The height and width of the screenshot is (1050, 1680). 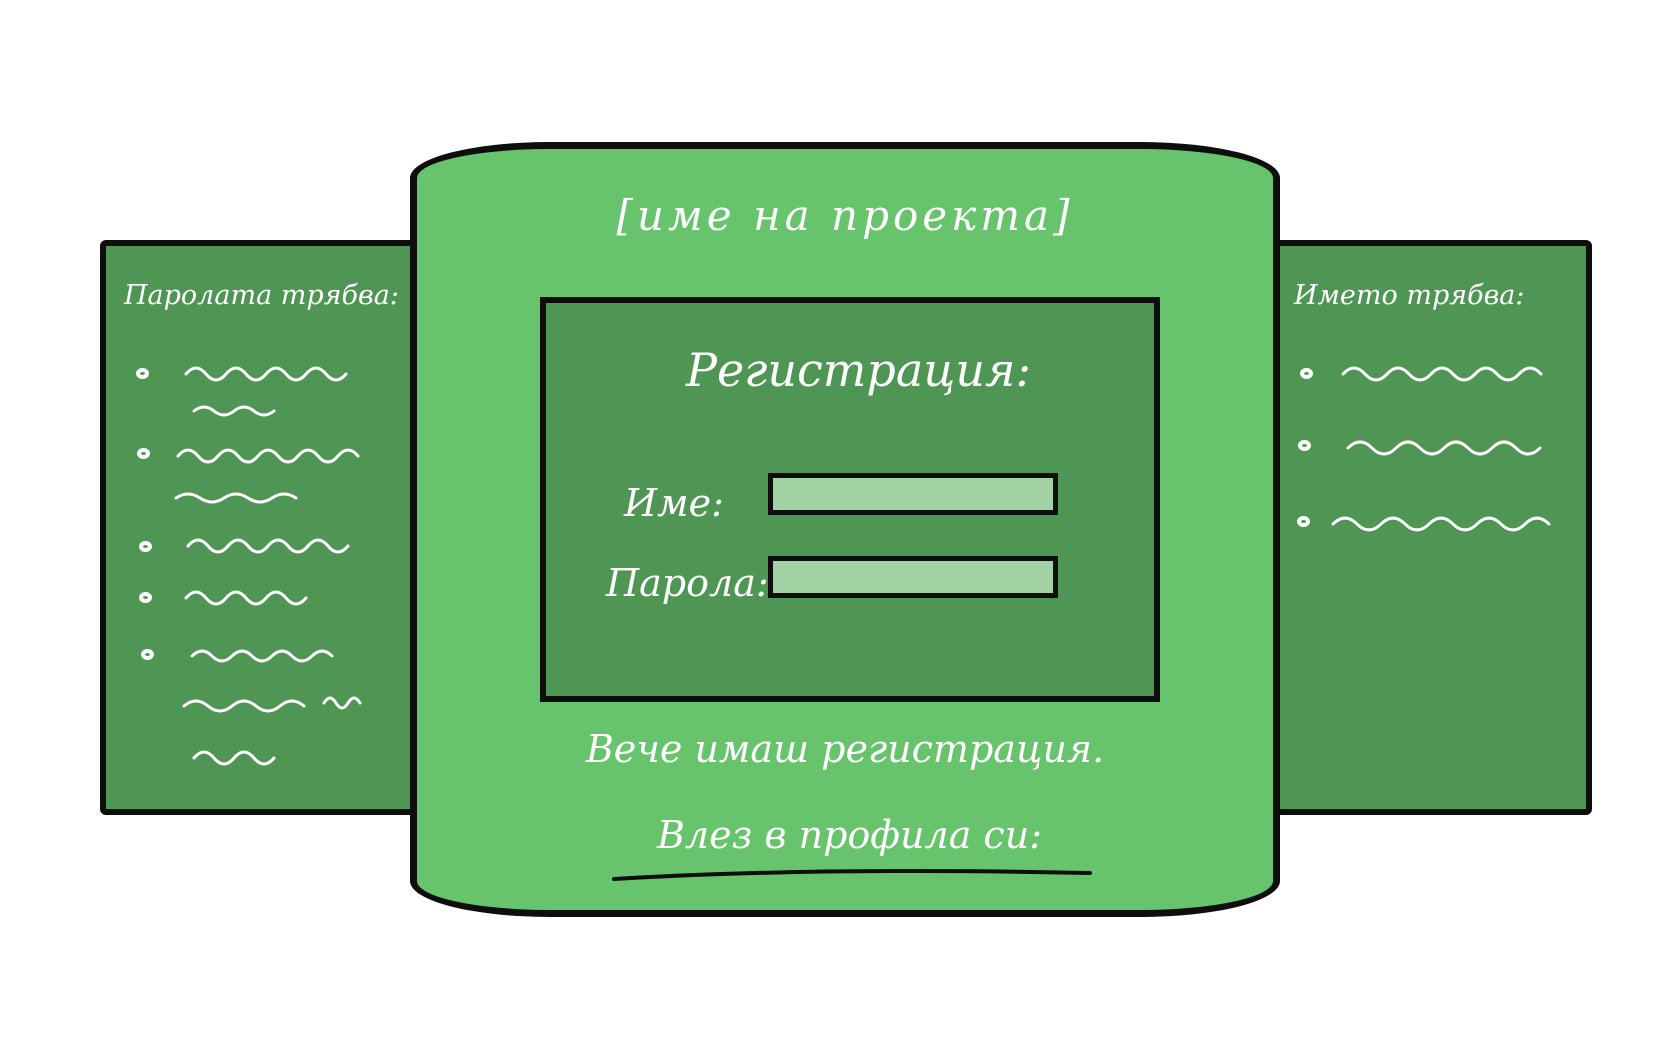 I want to click on name-requirements-title: Името трябва:, so click(x=1409, y=295).